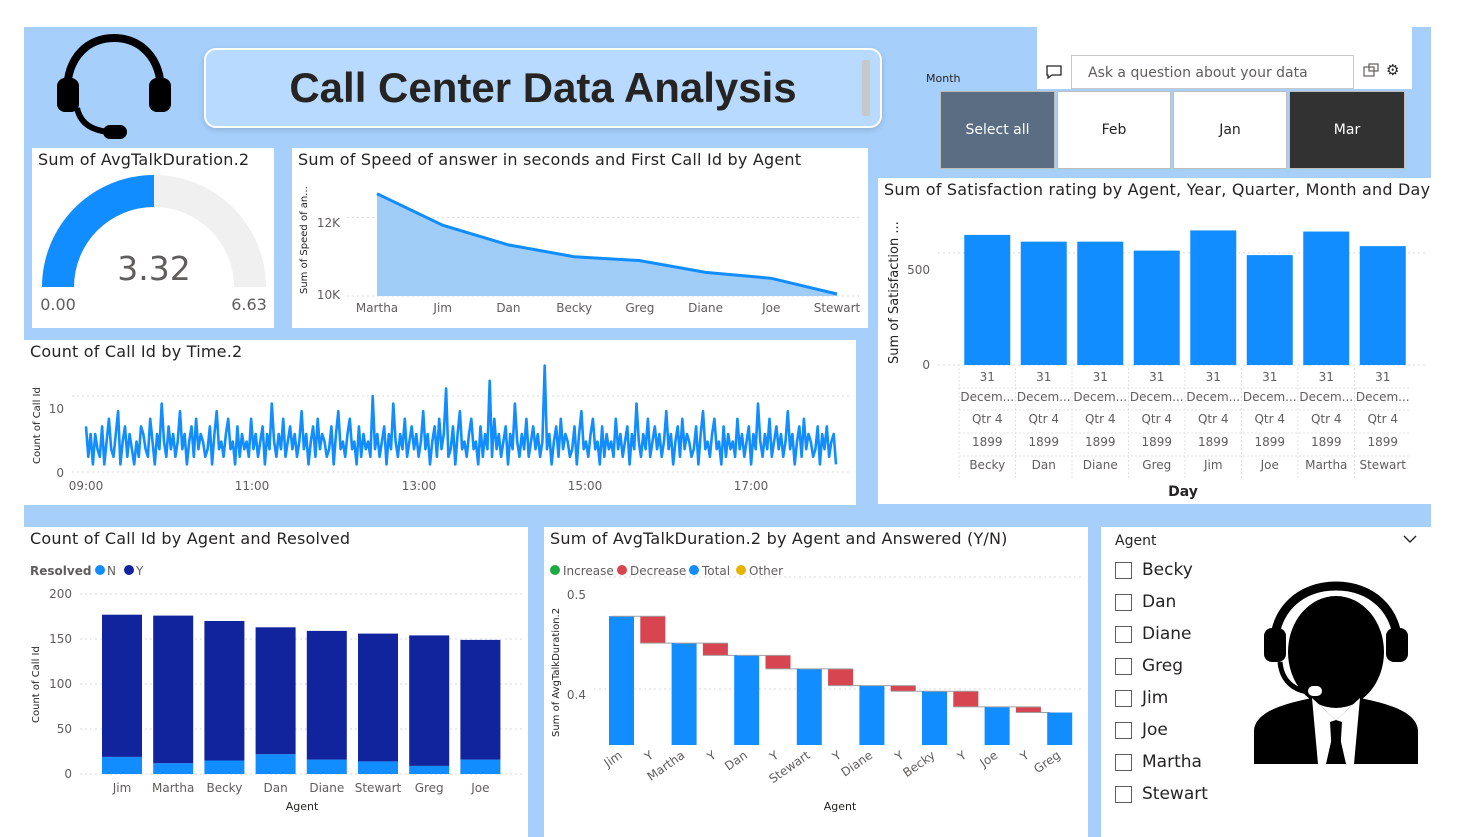 The height and width of the screenshot is (837, 1457). I want to click on wf-ytick: 0.5, so click(576, 595).